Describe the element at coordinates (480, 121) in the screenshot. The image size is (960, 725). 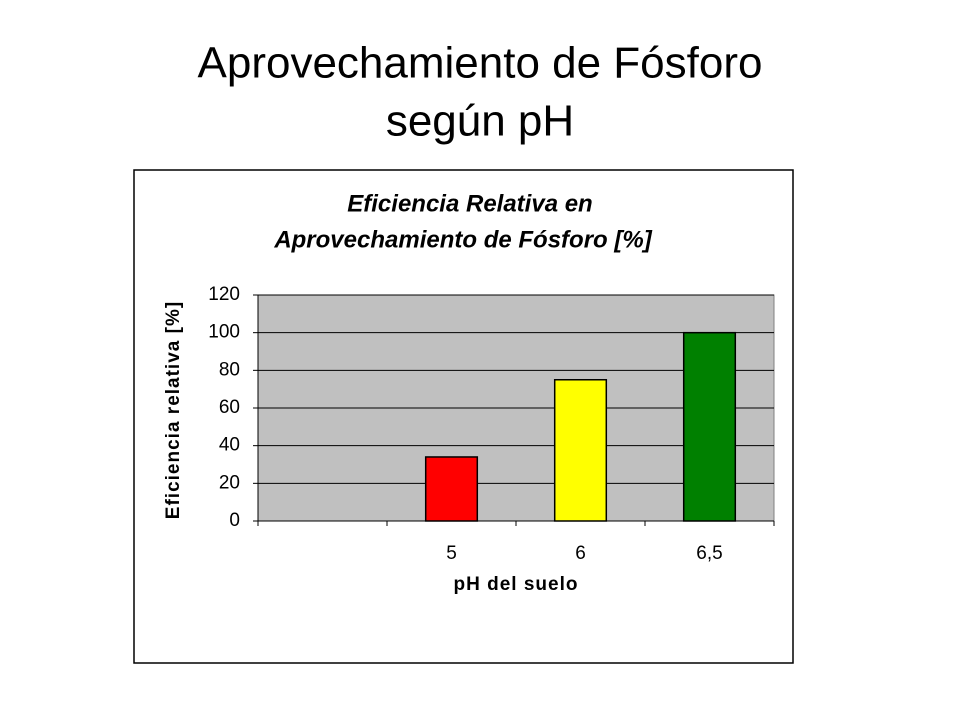
I see `slide-title: según pH` at that location.